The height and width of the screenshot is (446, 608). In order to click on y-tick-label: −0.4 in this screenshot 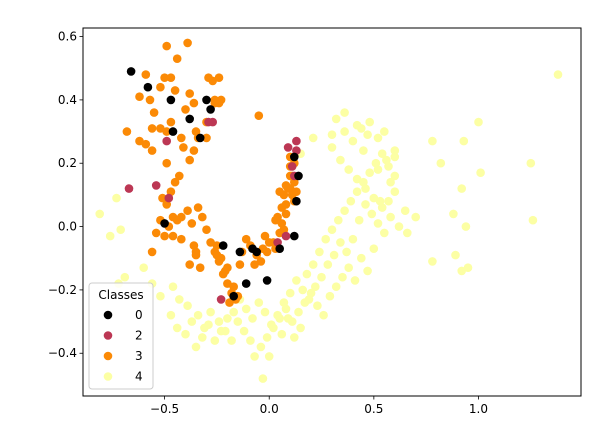, I will do `click(62, 353)`.